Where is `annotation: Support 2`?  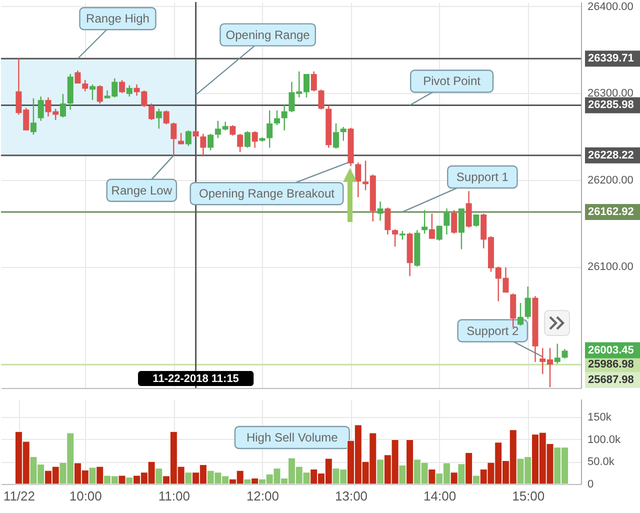
annotation: Support 2 is located at coordinates (492, 331).